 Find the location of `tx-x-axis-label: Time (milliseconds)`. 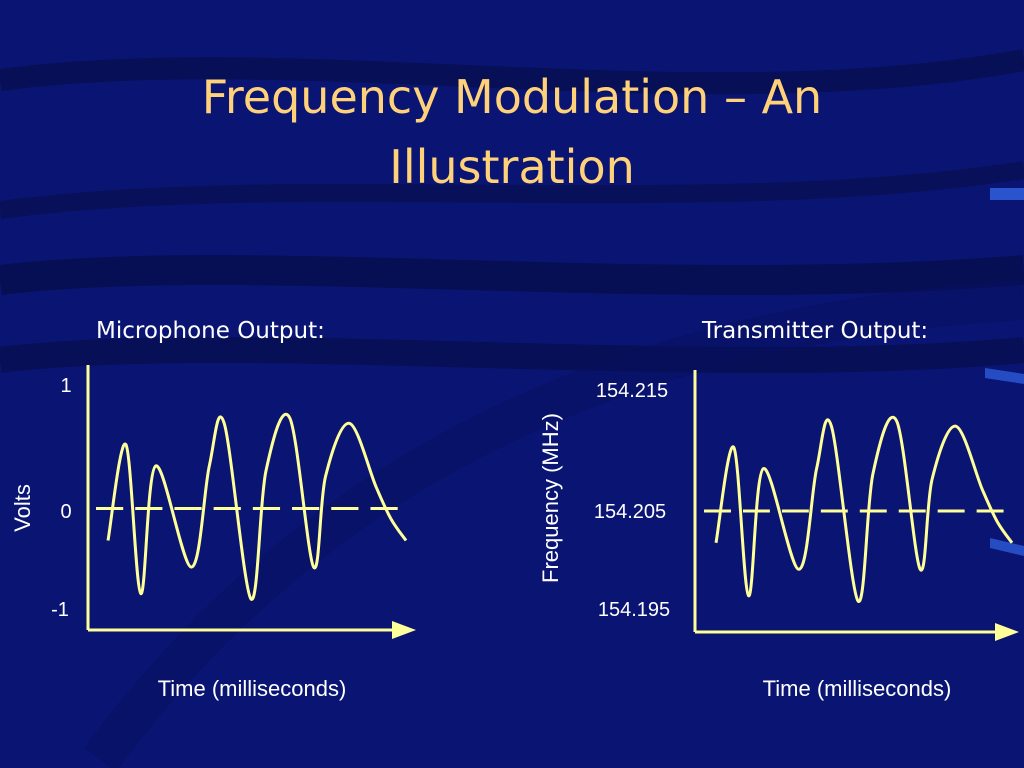

tx-x-axis-label: Time (milliseconds) is located at coordinates (857, 688).